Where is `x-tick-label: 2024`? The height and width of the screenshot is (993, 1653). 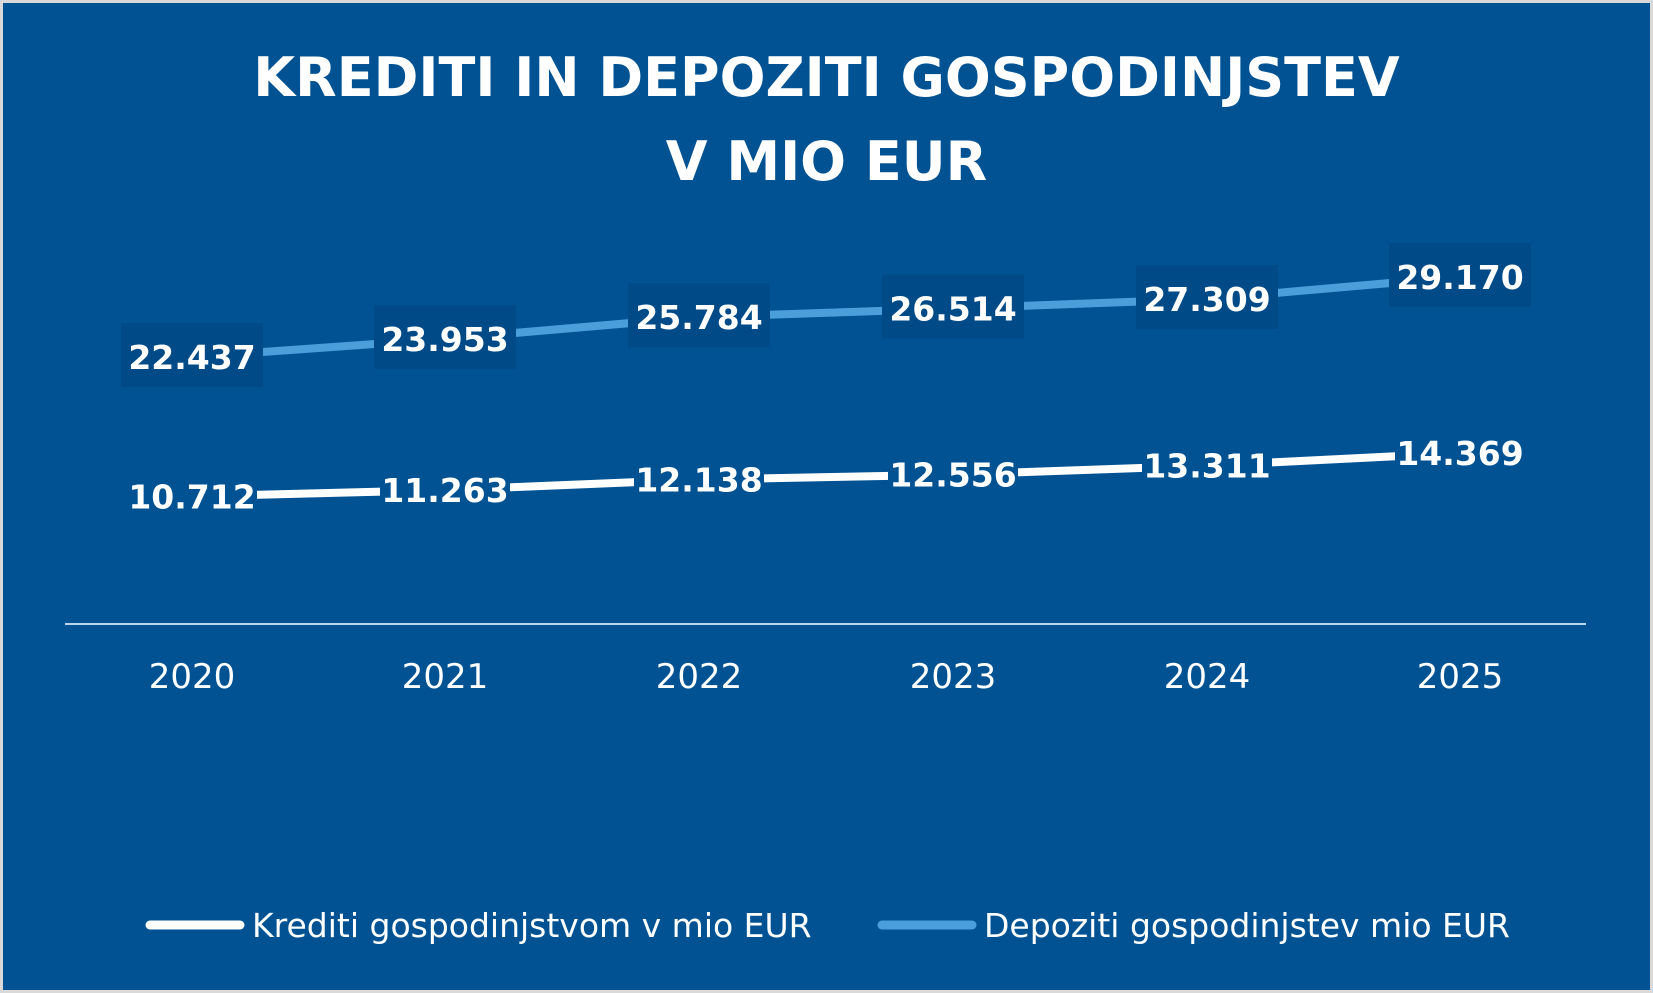 x-tick-label: 2024 is located at coordinates (1207, 677).